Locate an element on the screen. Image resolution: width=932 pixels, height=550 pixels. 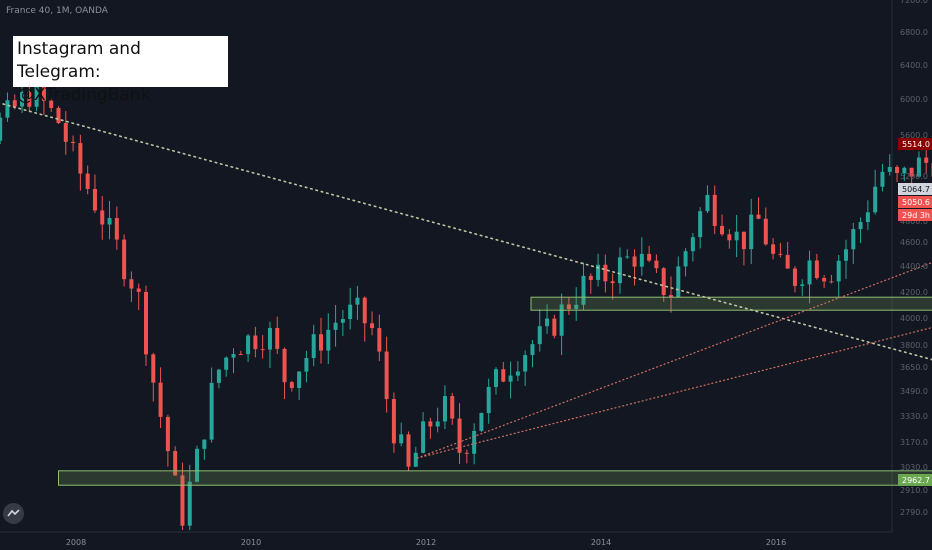
y-tick-label: 3800.0 is located at coordinates (914, 345).